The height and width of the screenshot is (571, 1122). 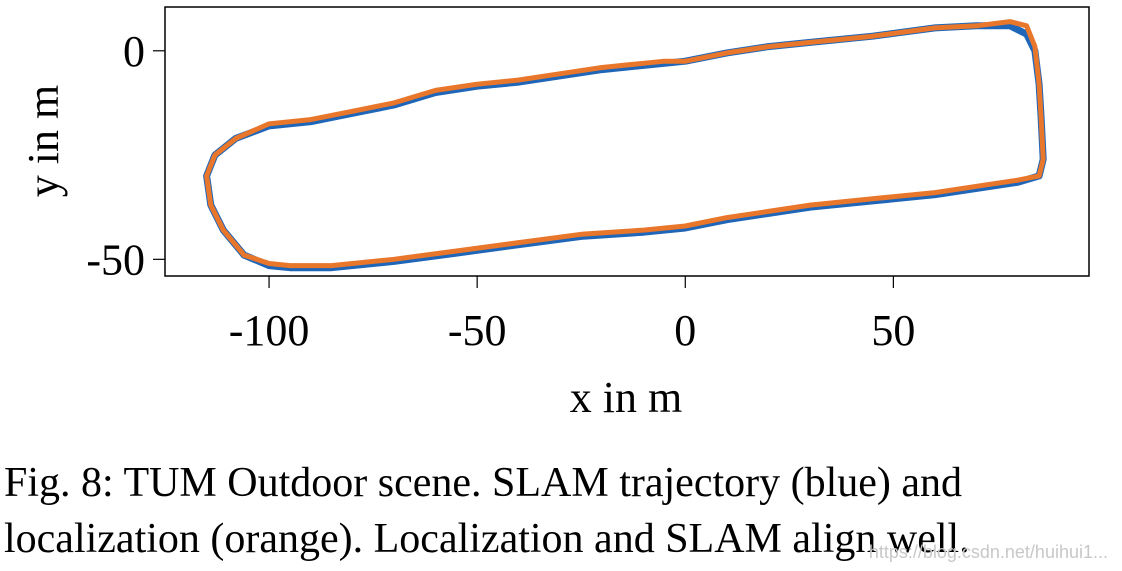 I want to click on x-tick-label: 0, so click(x=685, y=330).